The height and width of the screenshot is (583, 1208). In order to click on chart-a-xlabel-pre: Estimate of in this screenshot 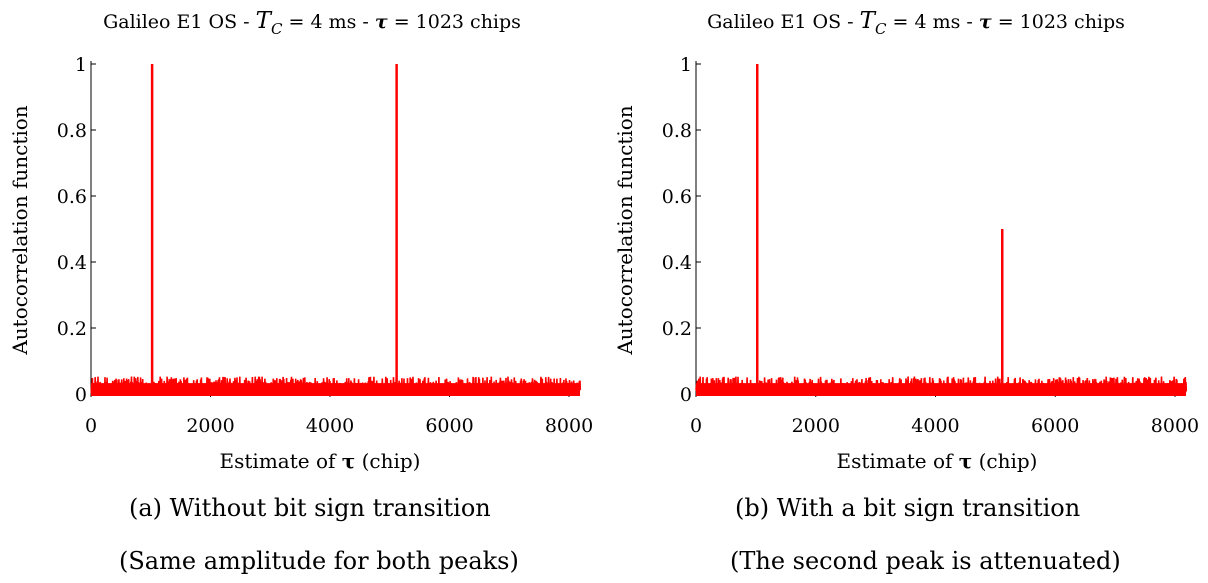, I will do `click(281, 461)`.